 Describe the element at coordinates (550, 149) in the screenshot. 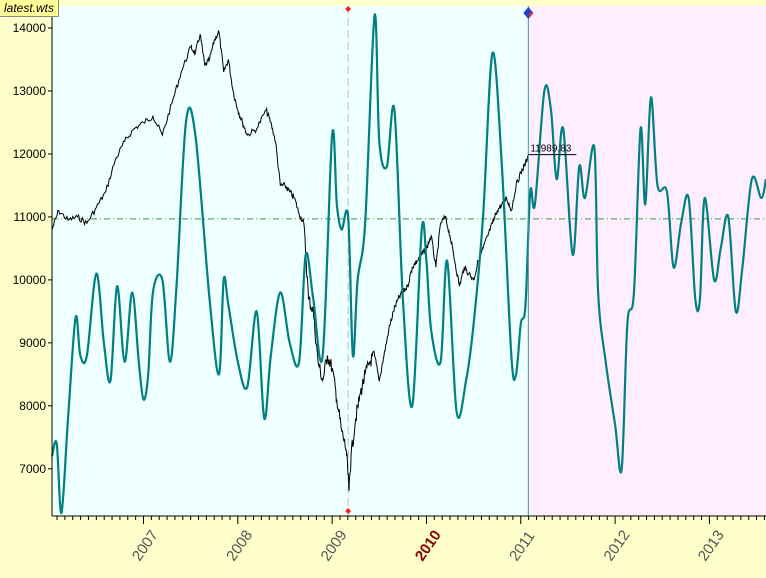

I see `cursor-value-label: 11989.83` at that location.